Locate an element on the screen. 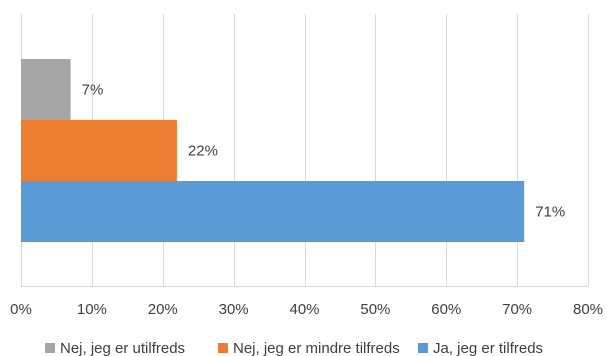 Image resolution: width=606 pixels, height=356 pixels. data-label: 7% is located at coordinates (93, 90).